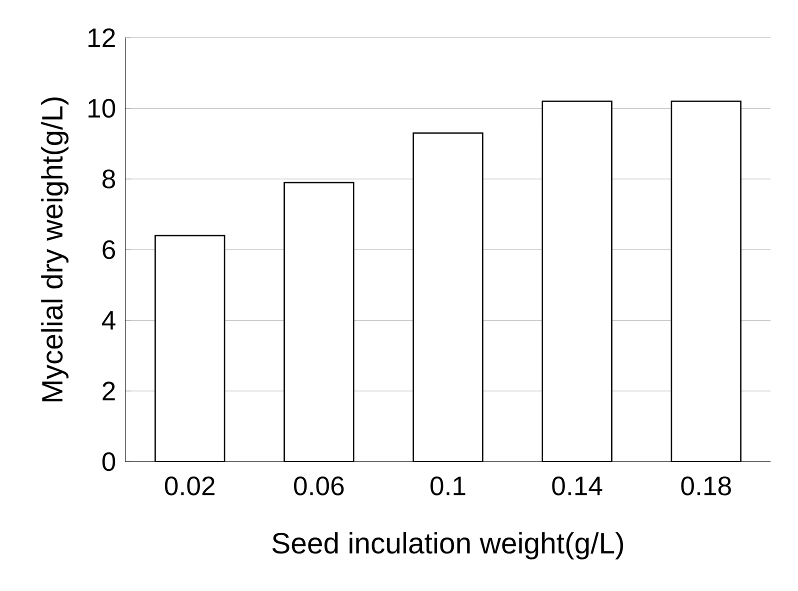  Describe the element at coordinates (109, 320) in the screenshot. I see `y-tick-label: 4` at that location.